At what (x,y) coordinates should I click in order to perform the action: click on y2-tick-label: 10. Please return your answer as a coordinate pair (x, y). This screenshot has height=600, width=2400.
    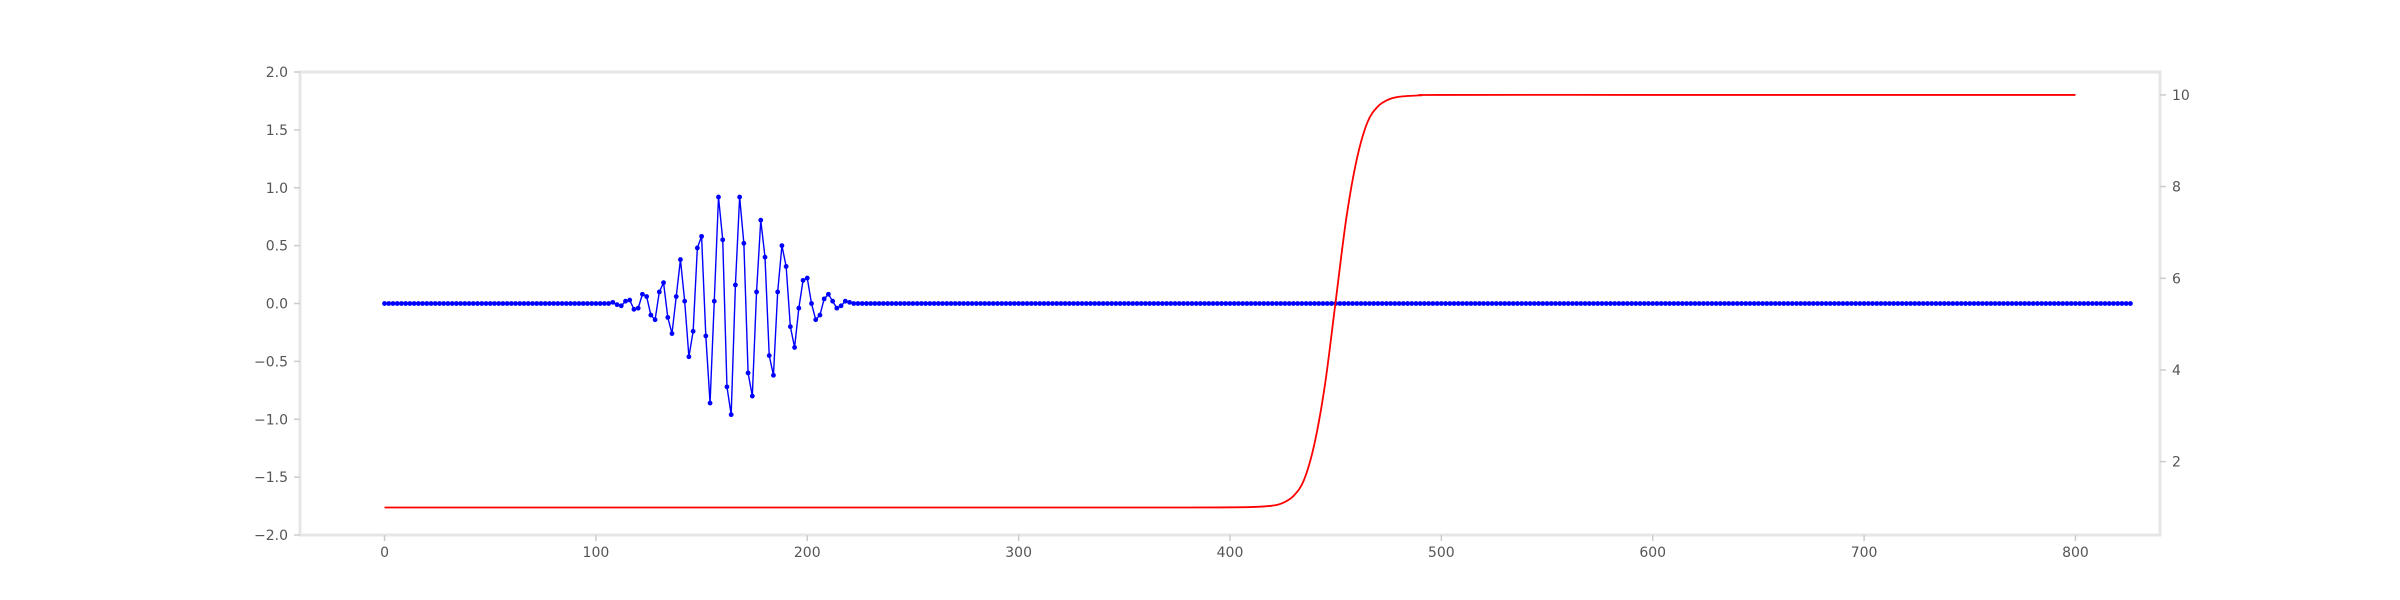
    Looking at the image, I should click on (2181, 96).